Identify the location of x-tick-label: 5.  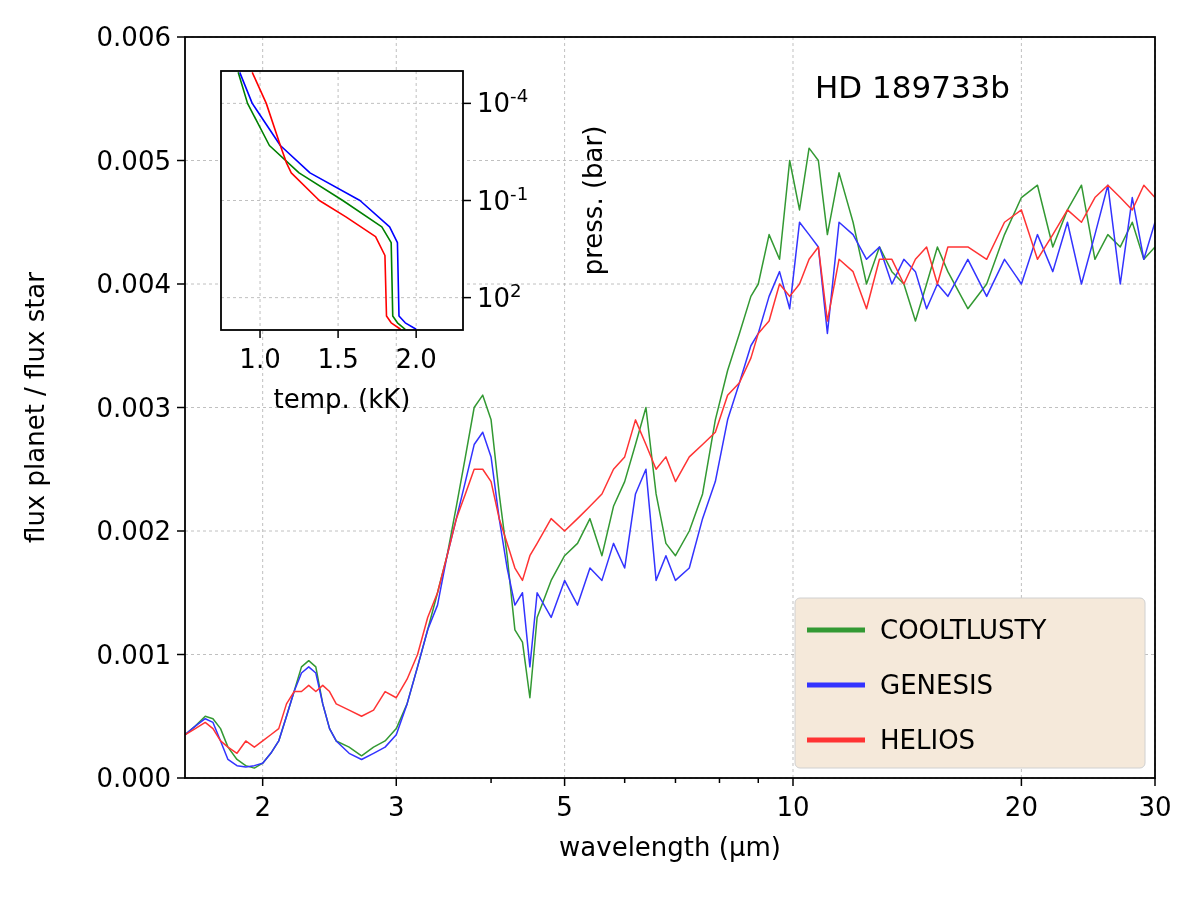
(564, 807).